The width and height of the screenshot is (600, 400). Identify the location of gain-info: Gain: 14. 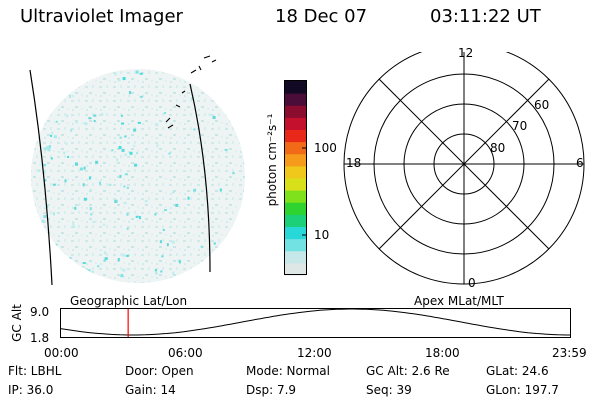
(150, 390).